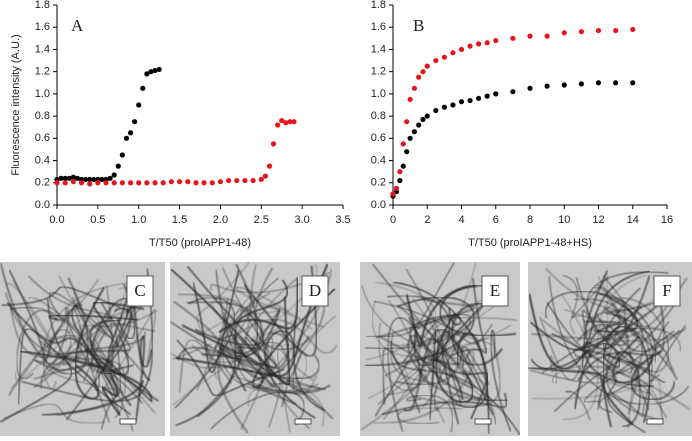 The image size is (692, 441). I want to click on panel-label: C, so click(139, 290).